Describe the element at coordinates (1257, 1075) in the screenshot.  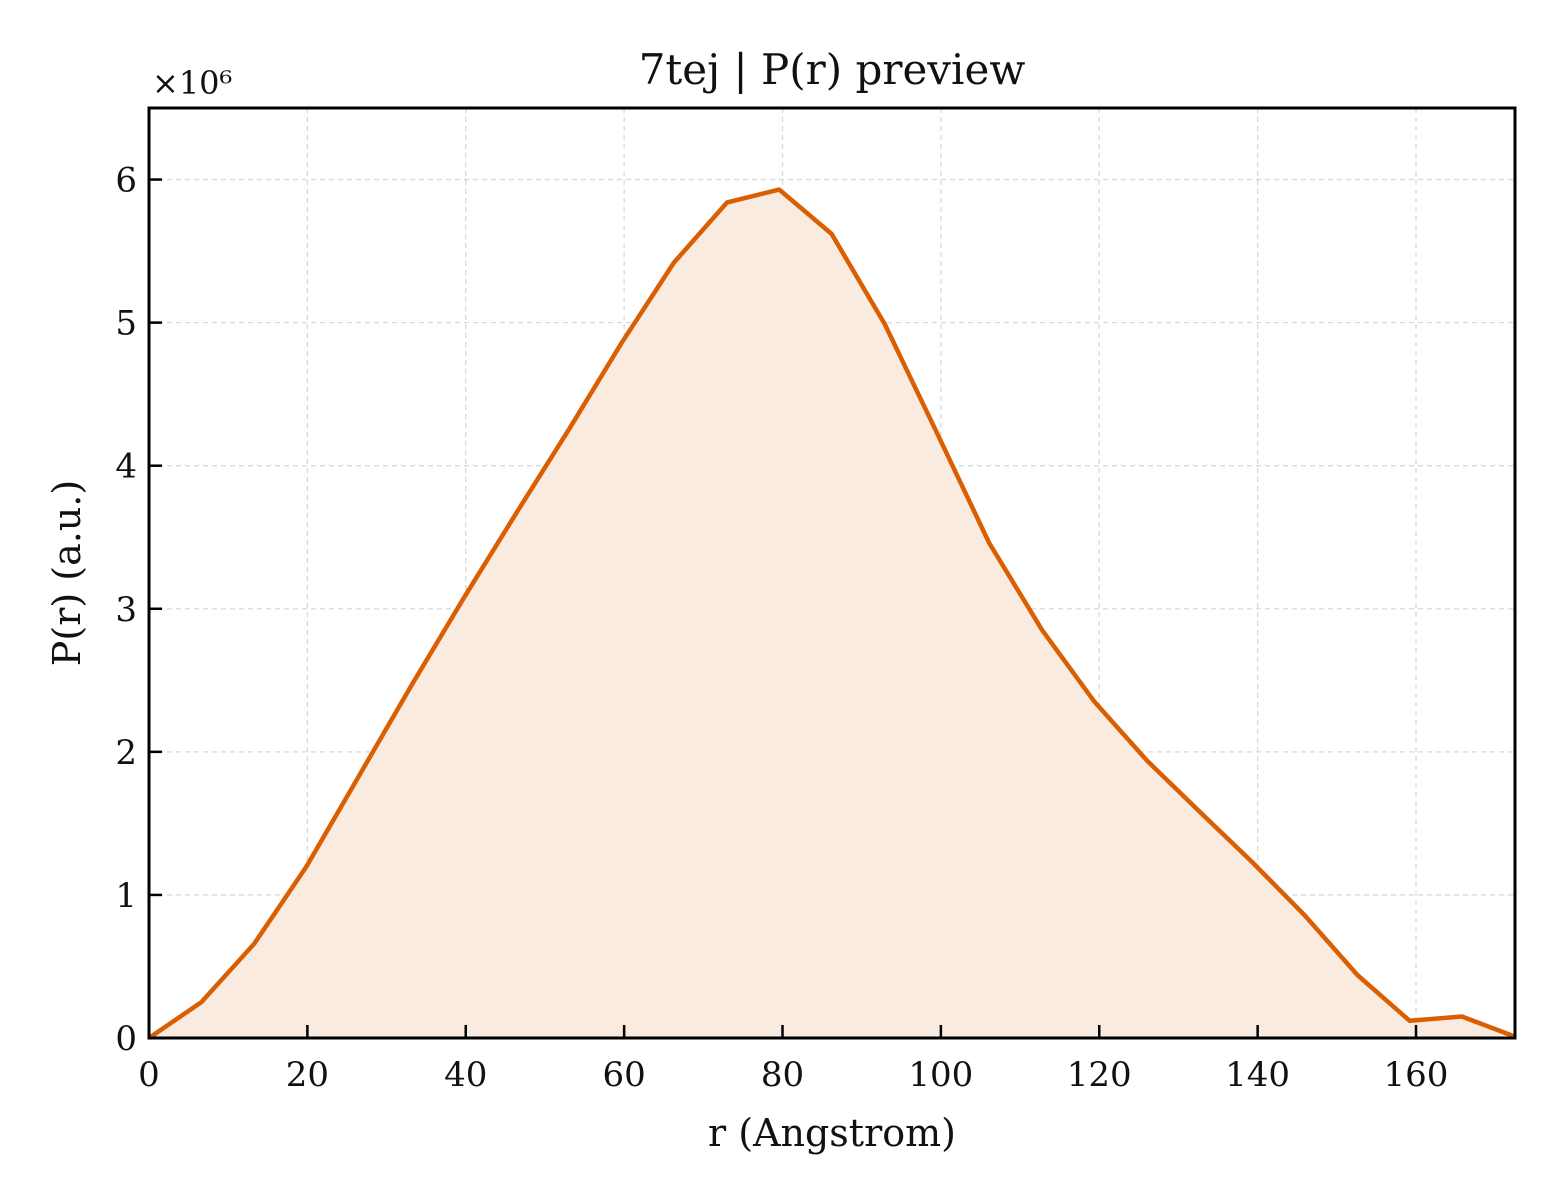
I see `x-tick-label: 140` at that location.